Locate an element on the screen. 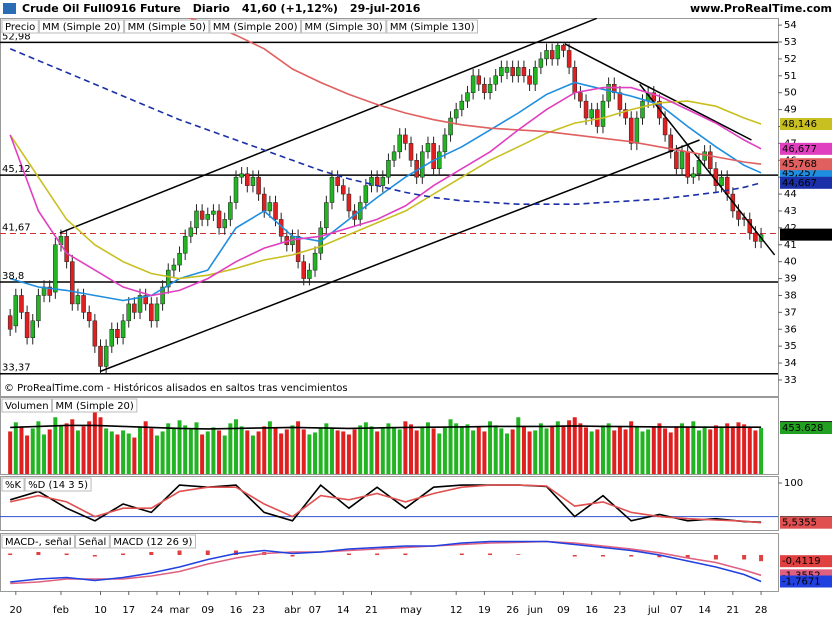 The width and height of the screenshot is (835, 620). x-tick-label: 16 is located at coordinates (591, 610).